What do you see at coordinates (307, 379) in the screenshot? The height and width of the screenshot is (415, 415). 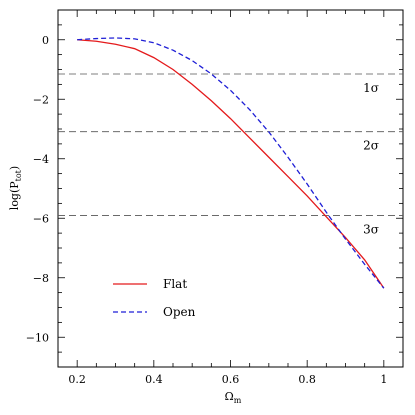 I see `x-tick-label: 0.8` at bounding box center [307, 379].